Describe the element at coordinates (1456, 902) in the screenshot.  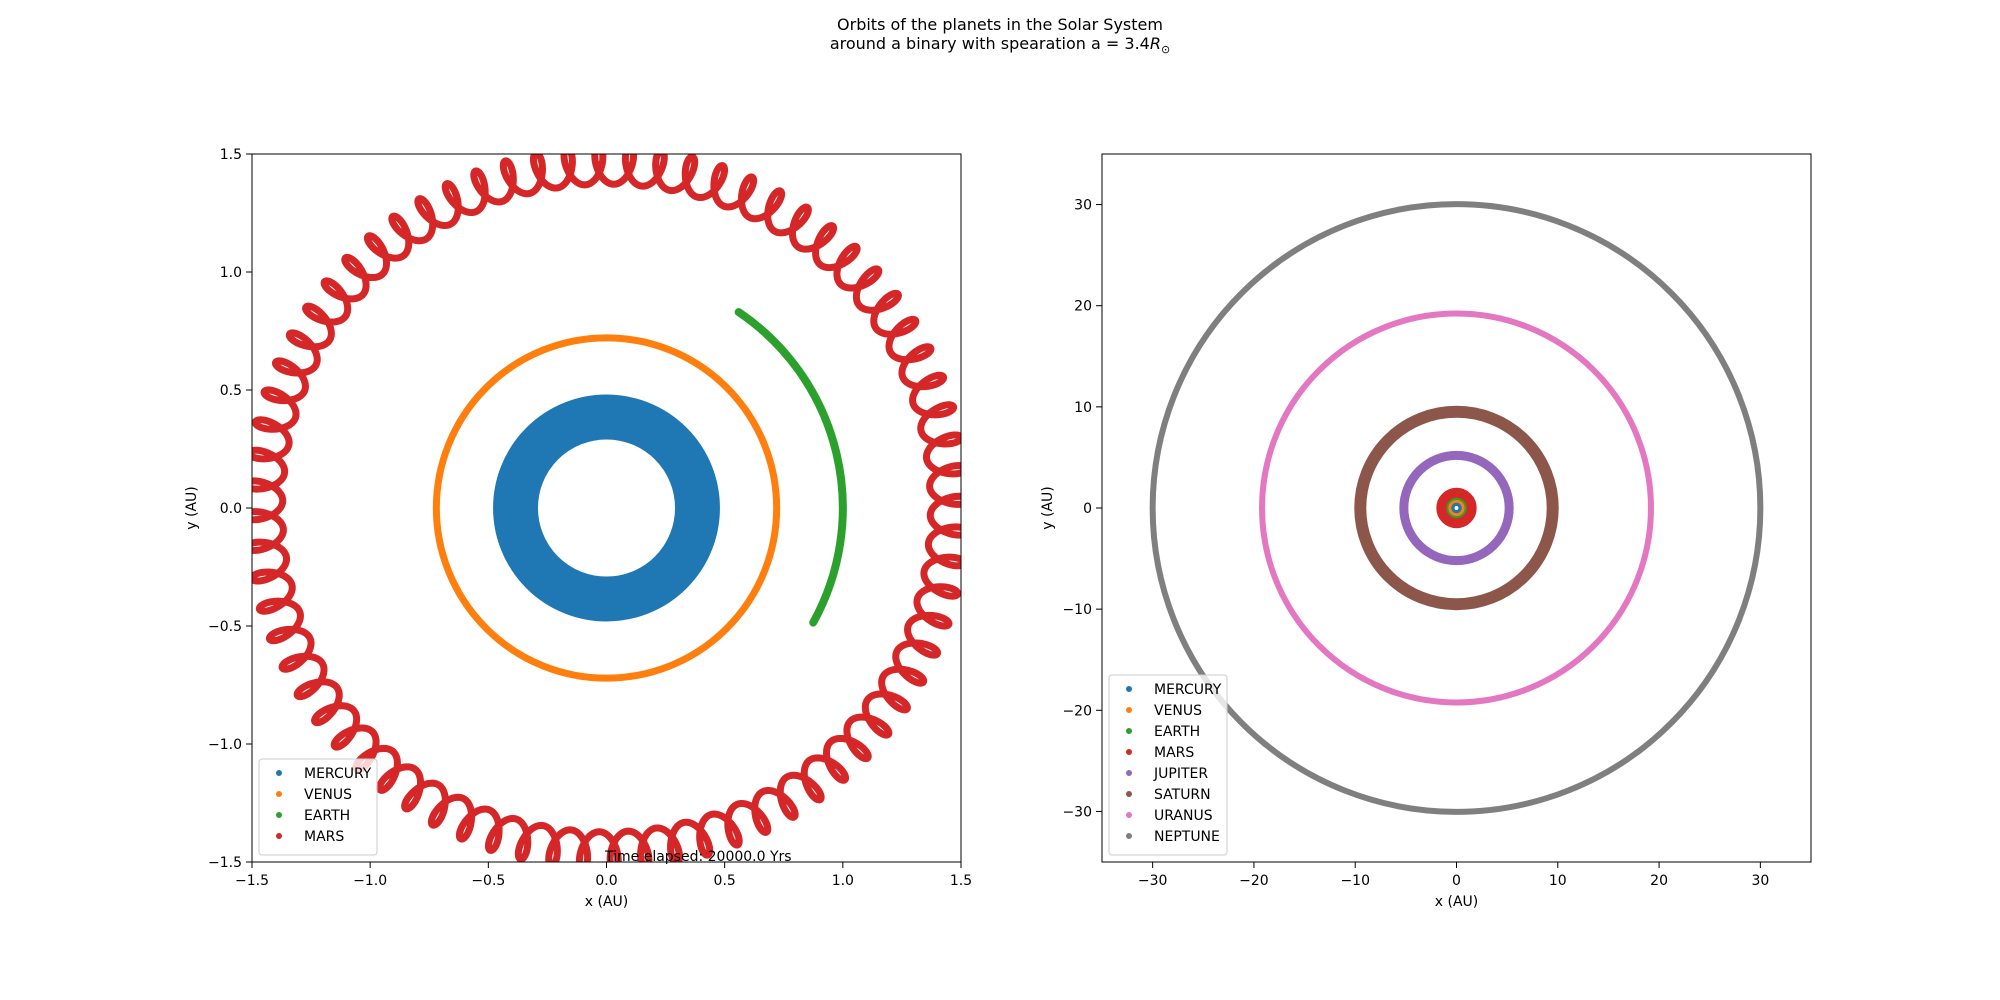
I see `outer-x-axis-label: x (AU)` at that location.